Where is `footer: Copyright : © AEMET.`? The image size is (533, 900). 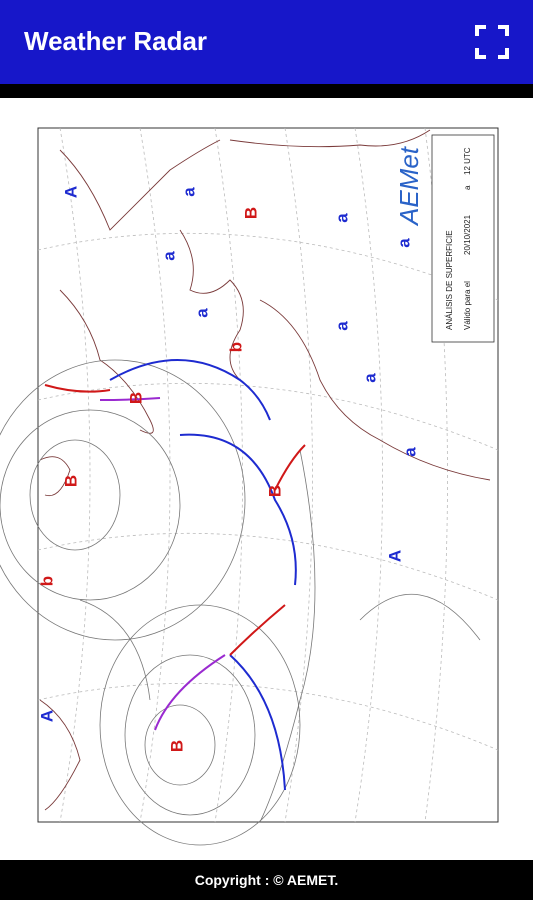 footer: Copyright : © AEMET. is located at coordinates (266, 880).